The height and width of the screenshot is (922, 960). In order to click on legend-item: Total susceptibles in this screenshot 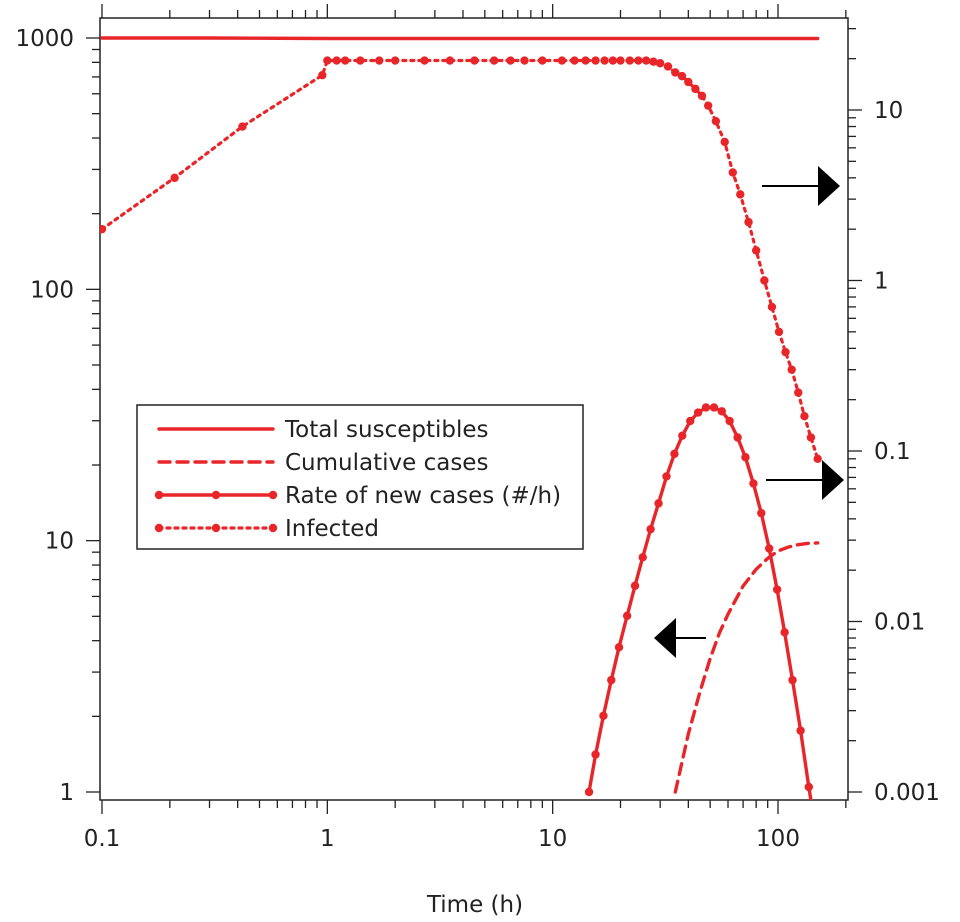, I will do `click(323, 430)`.